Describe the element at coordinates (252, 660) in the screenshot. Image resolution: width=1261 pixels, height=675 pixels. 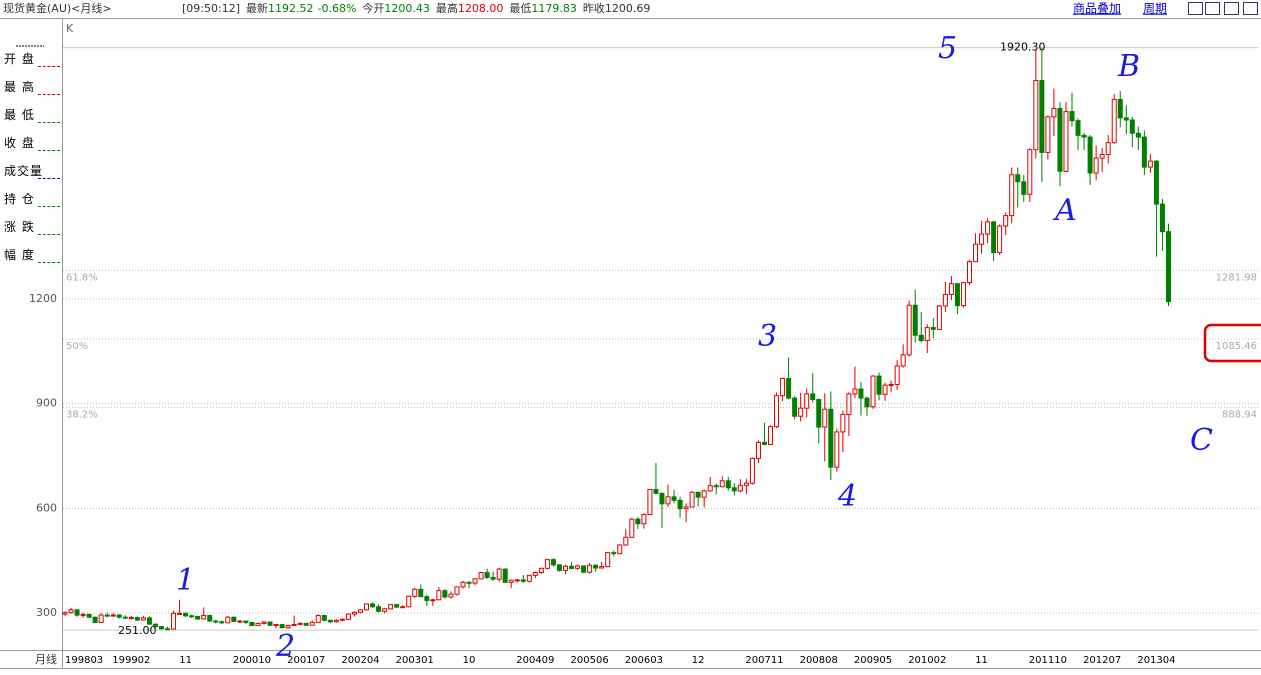
I see `x-tick-label: 200010` at that location.